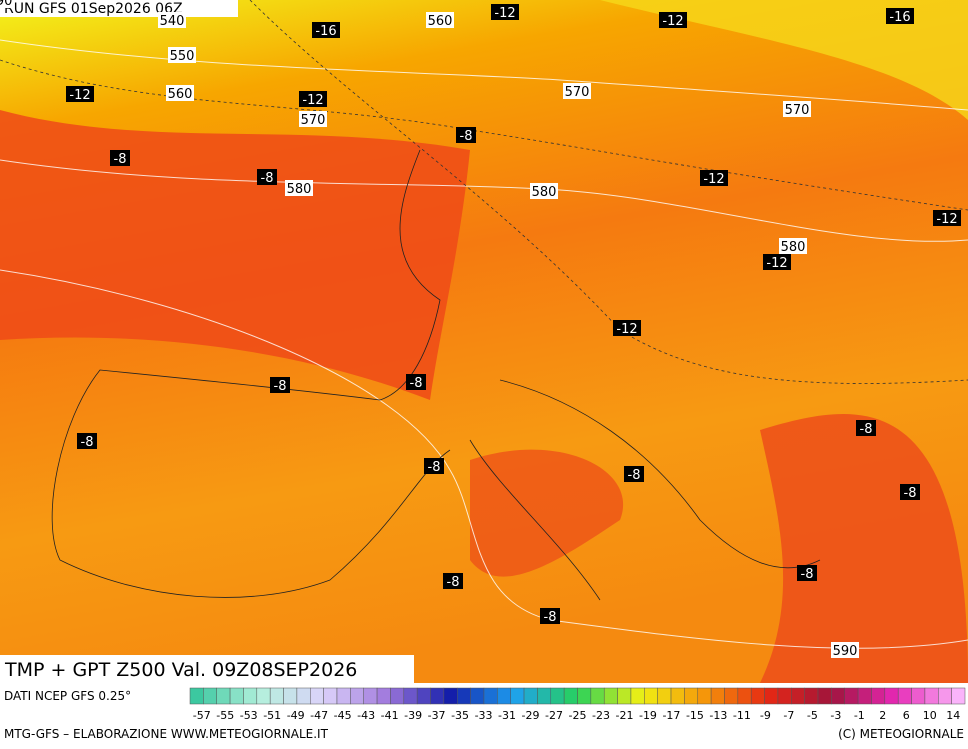 The height and width of the screenshot is (749, 968). Describe the element at coordinates (93, 9) in the screenshot. I see `run-label: RUN GFS 01Sep2026 06Z` at that location.